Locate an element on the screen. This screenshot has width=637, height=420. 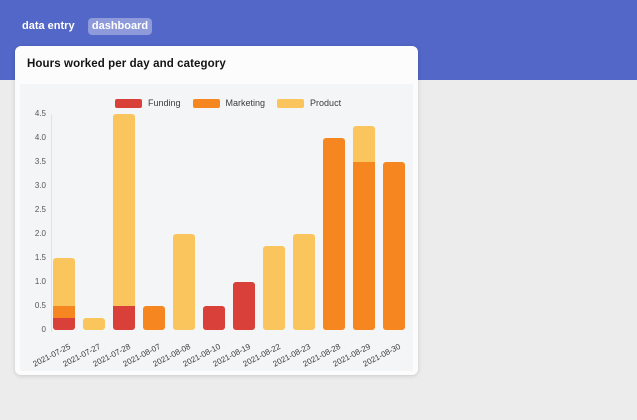
y-tick-label: 1.0 is located at coordinates (40, 281).